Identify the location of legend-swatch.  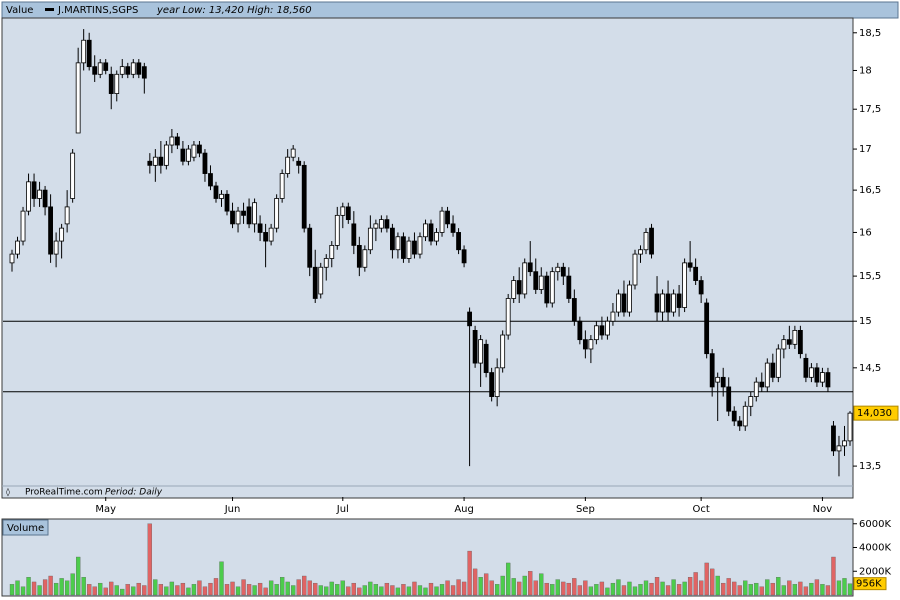
(49, 9).